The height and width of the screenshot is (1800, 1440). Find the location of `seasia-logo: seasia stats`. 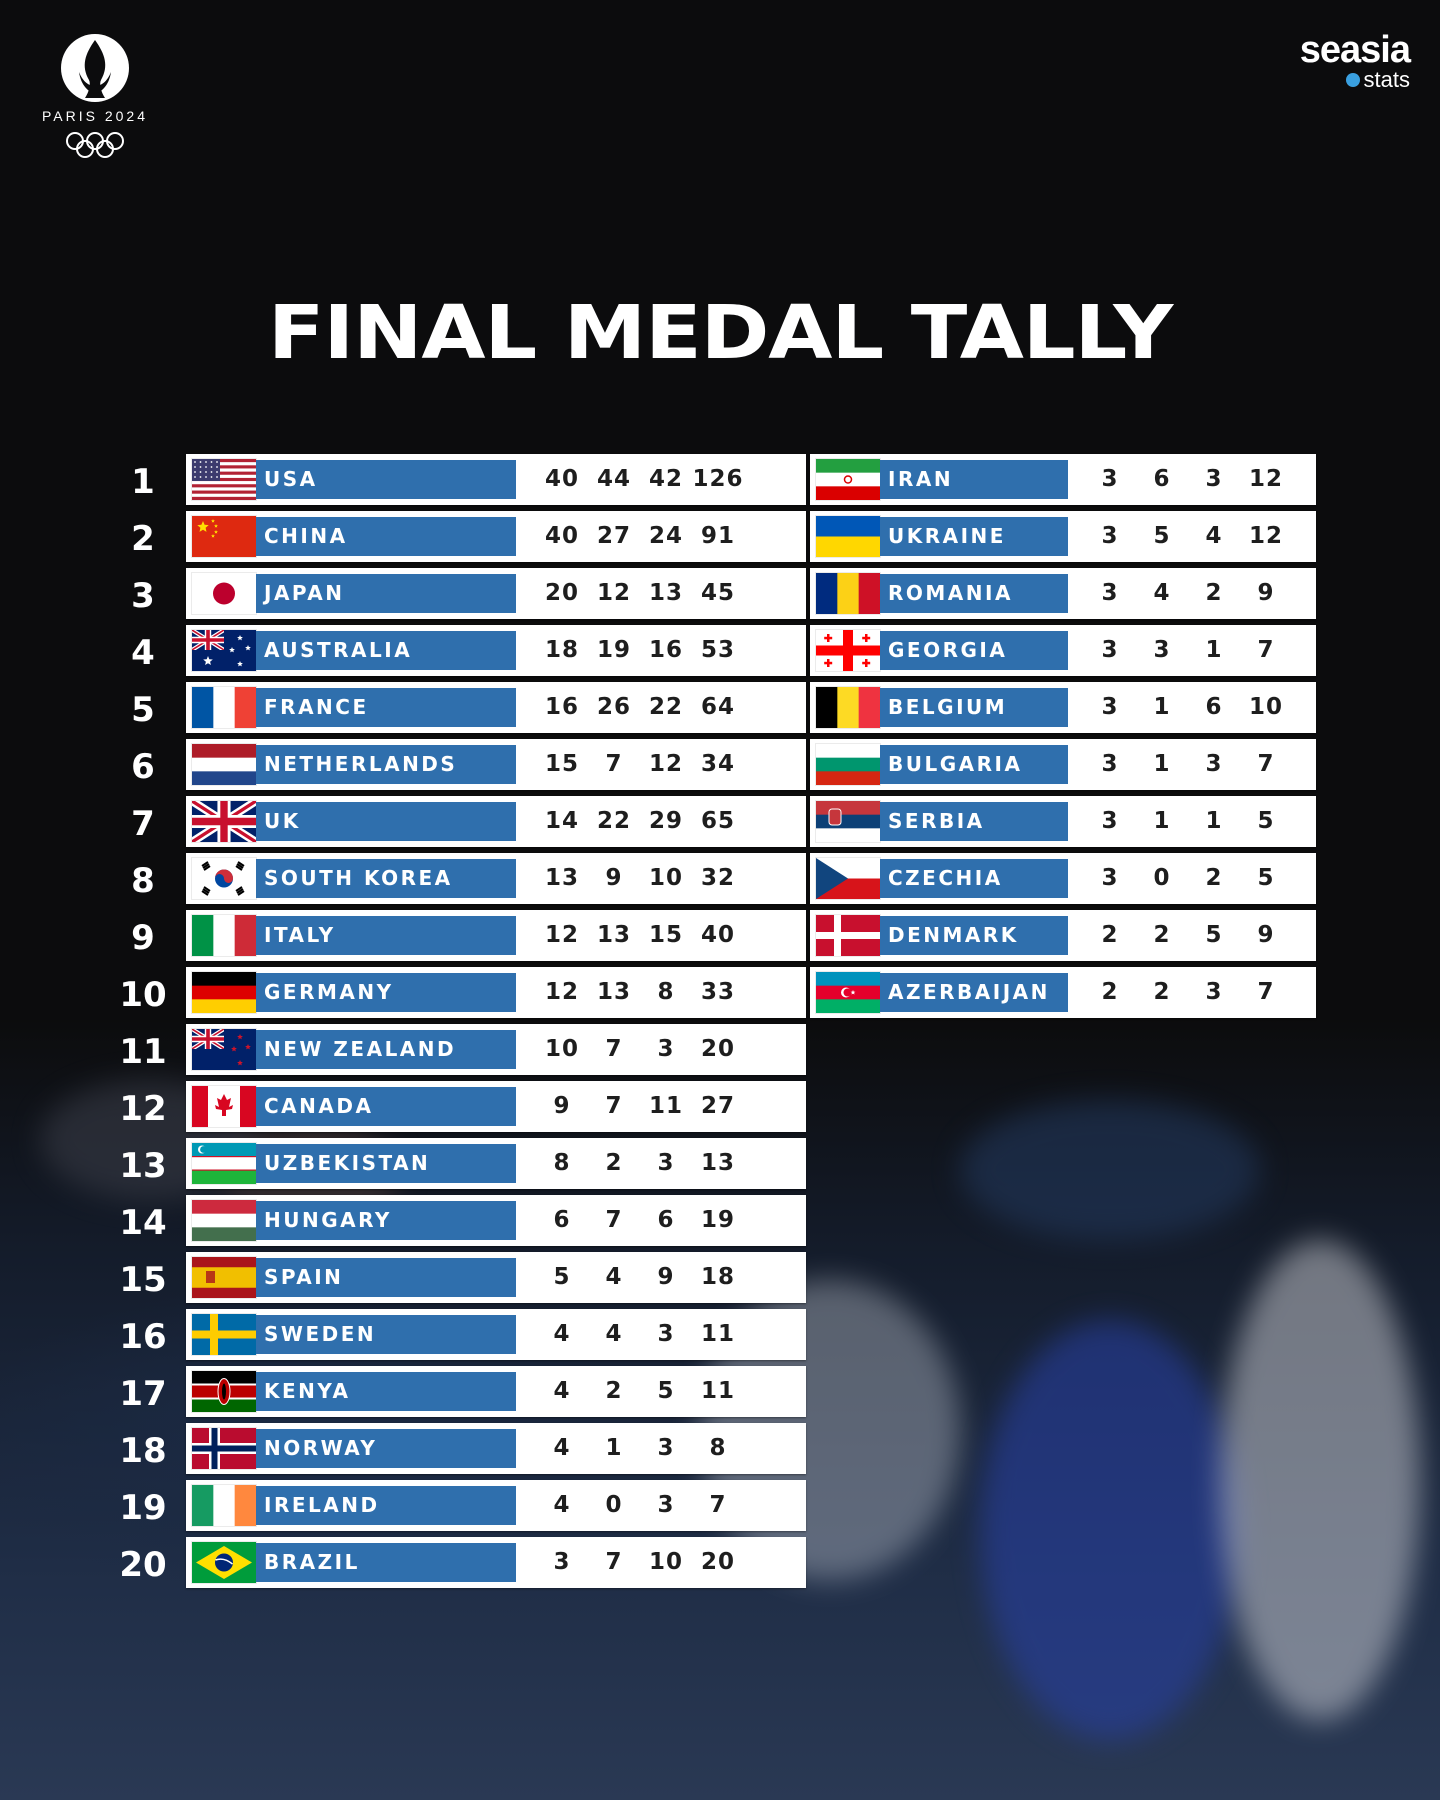

seasia-logo: seasia stats is located at coordinates (1355, 61).